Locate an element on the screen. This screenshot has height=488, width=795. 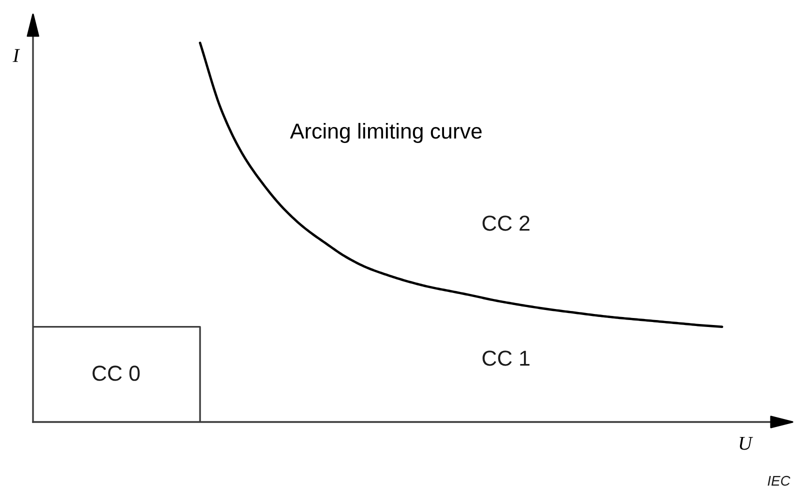
annotation: CC 0 is located at coordinates (116, 373).